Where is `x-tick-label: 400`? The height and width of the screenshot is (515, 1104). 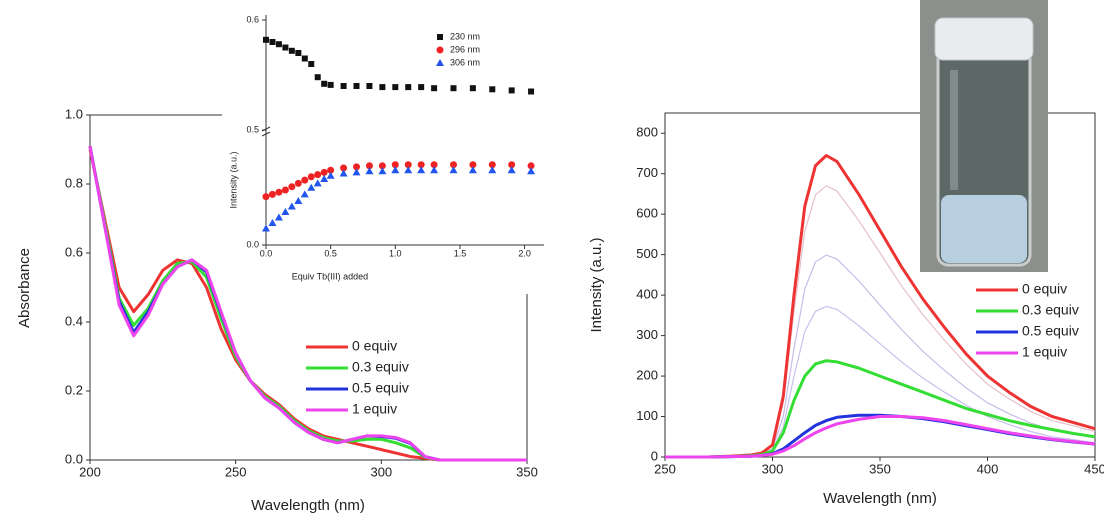 x-tick-label: 400 is located at coordinates (988, 468).